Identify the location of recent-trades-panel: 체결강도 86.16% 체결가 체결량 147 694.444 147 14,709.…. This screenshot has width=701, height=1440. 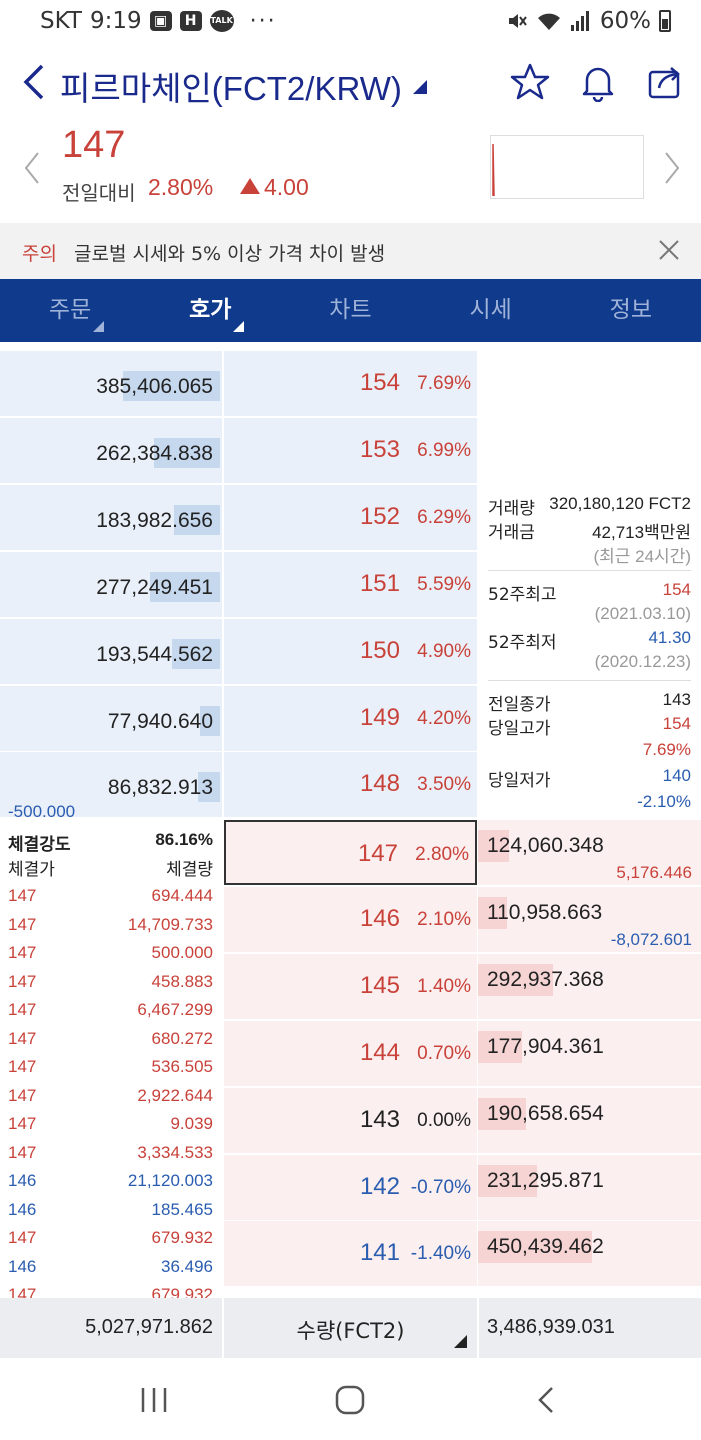
(111, 1059).